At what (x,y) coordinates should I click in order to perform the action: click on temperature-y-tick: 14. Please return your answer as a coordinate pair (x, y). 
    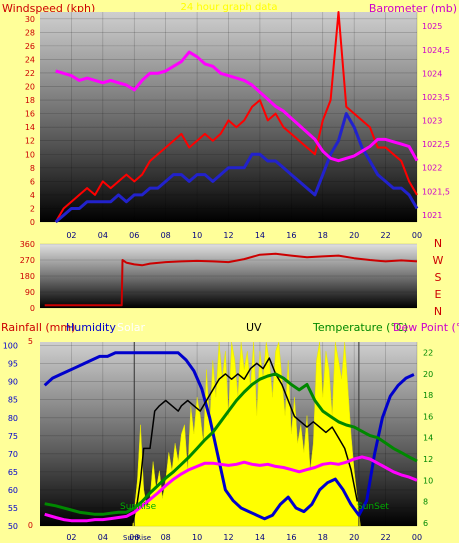
    Looking at the image, I should click on (428, 438).